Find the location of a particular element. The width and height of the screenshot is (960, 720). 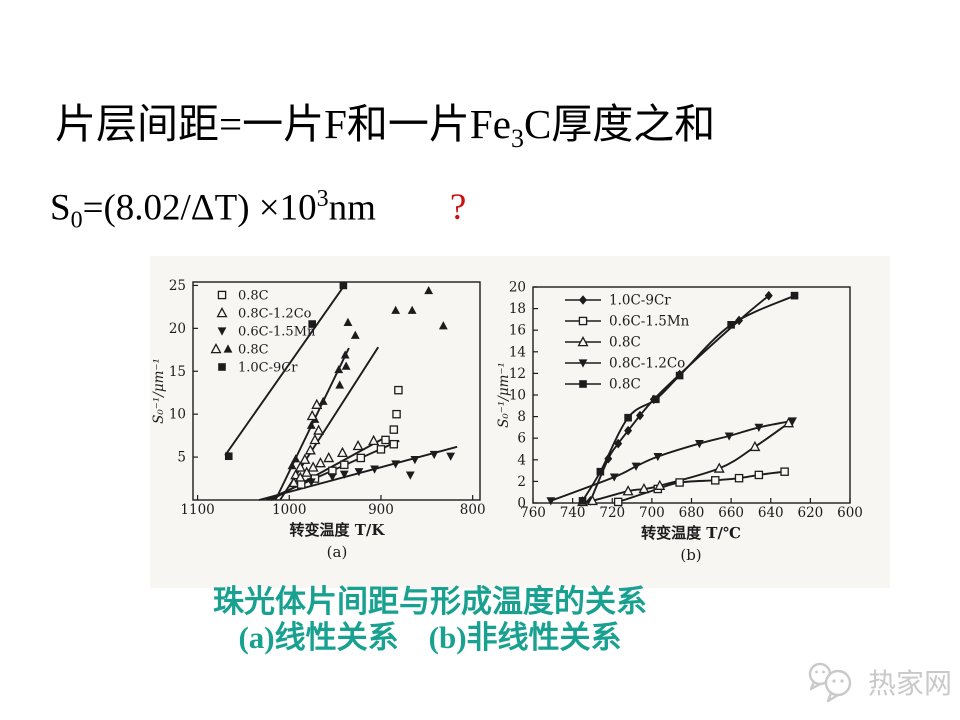

svg-text: 760 is located at coordinates (533, 513).